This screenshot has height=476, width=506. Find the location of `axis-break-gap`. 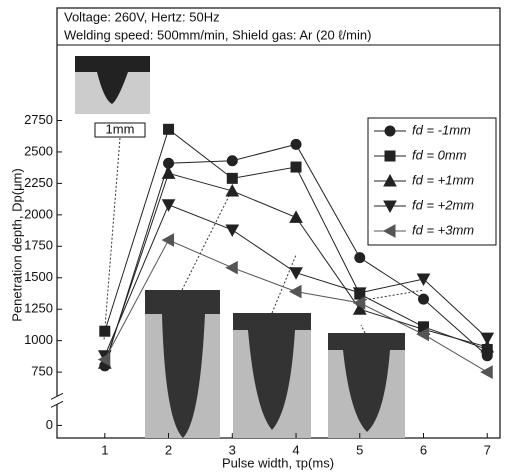

axis-break-gap is located at coordinates (57, 400).